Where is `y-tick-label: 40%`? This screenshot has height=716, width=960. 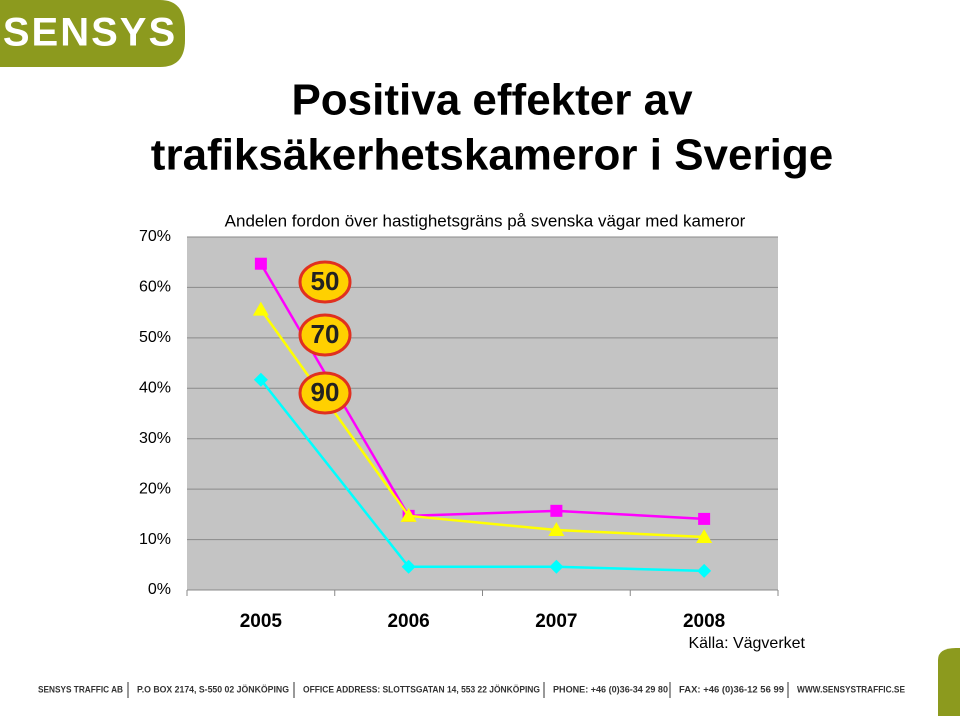
y-tick-label: 40% is located at coordinates (155, 388).